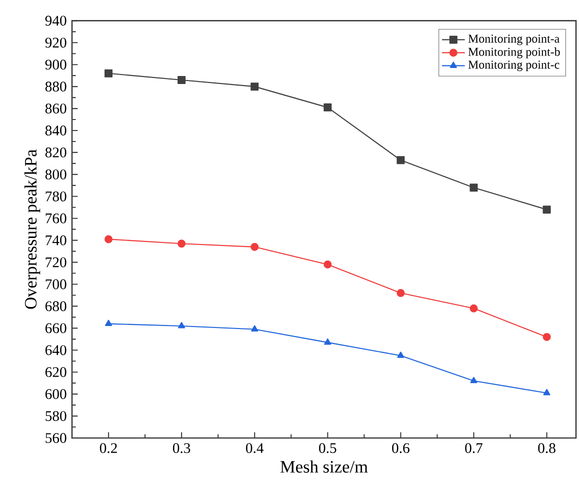 Image resolution: width=579 pixels, height=494 pixels. Describe the element at coordinates (32, 229) in the screenshot. I see `y-axis-title: Overpressure peak/kPa` at that location.